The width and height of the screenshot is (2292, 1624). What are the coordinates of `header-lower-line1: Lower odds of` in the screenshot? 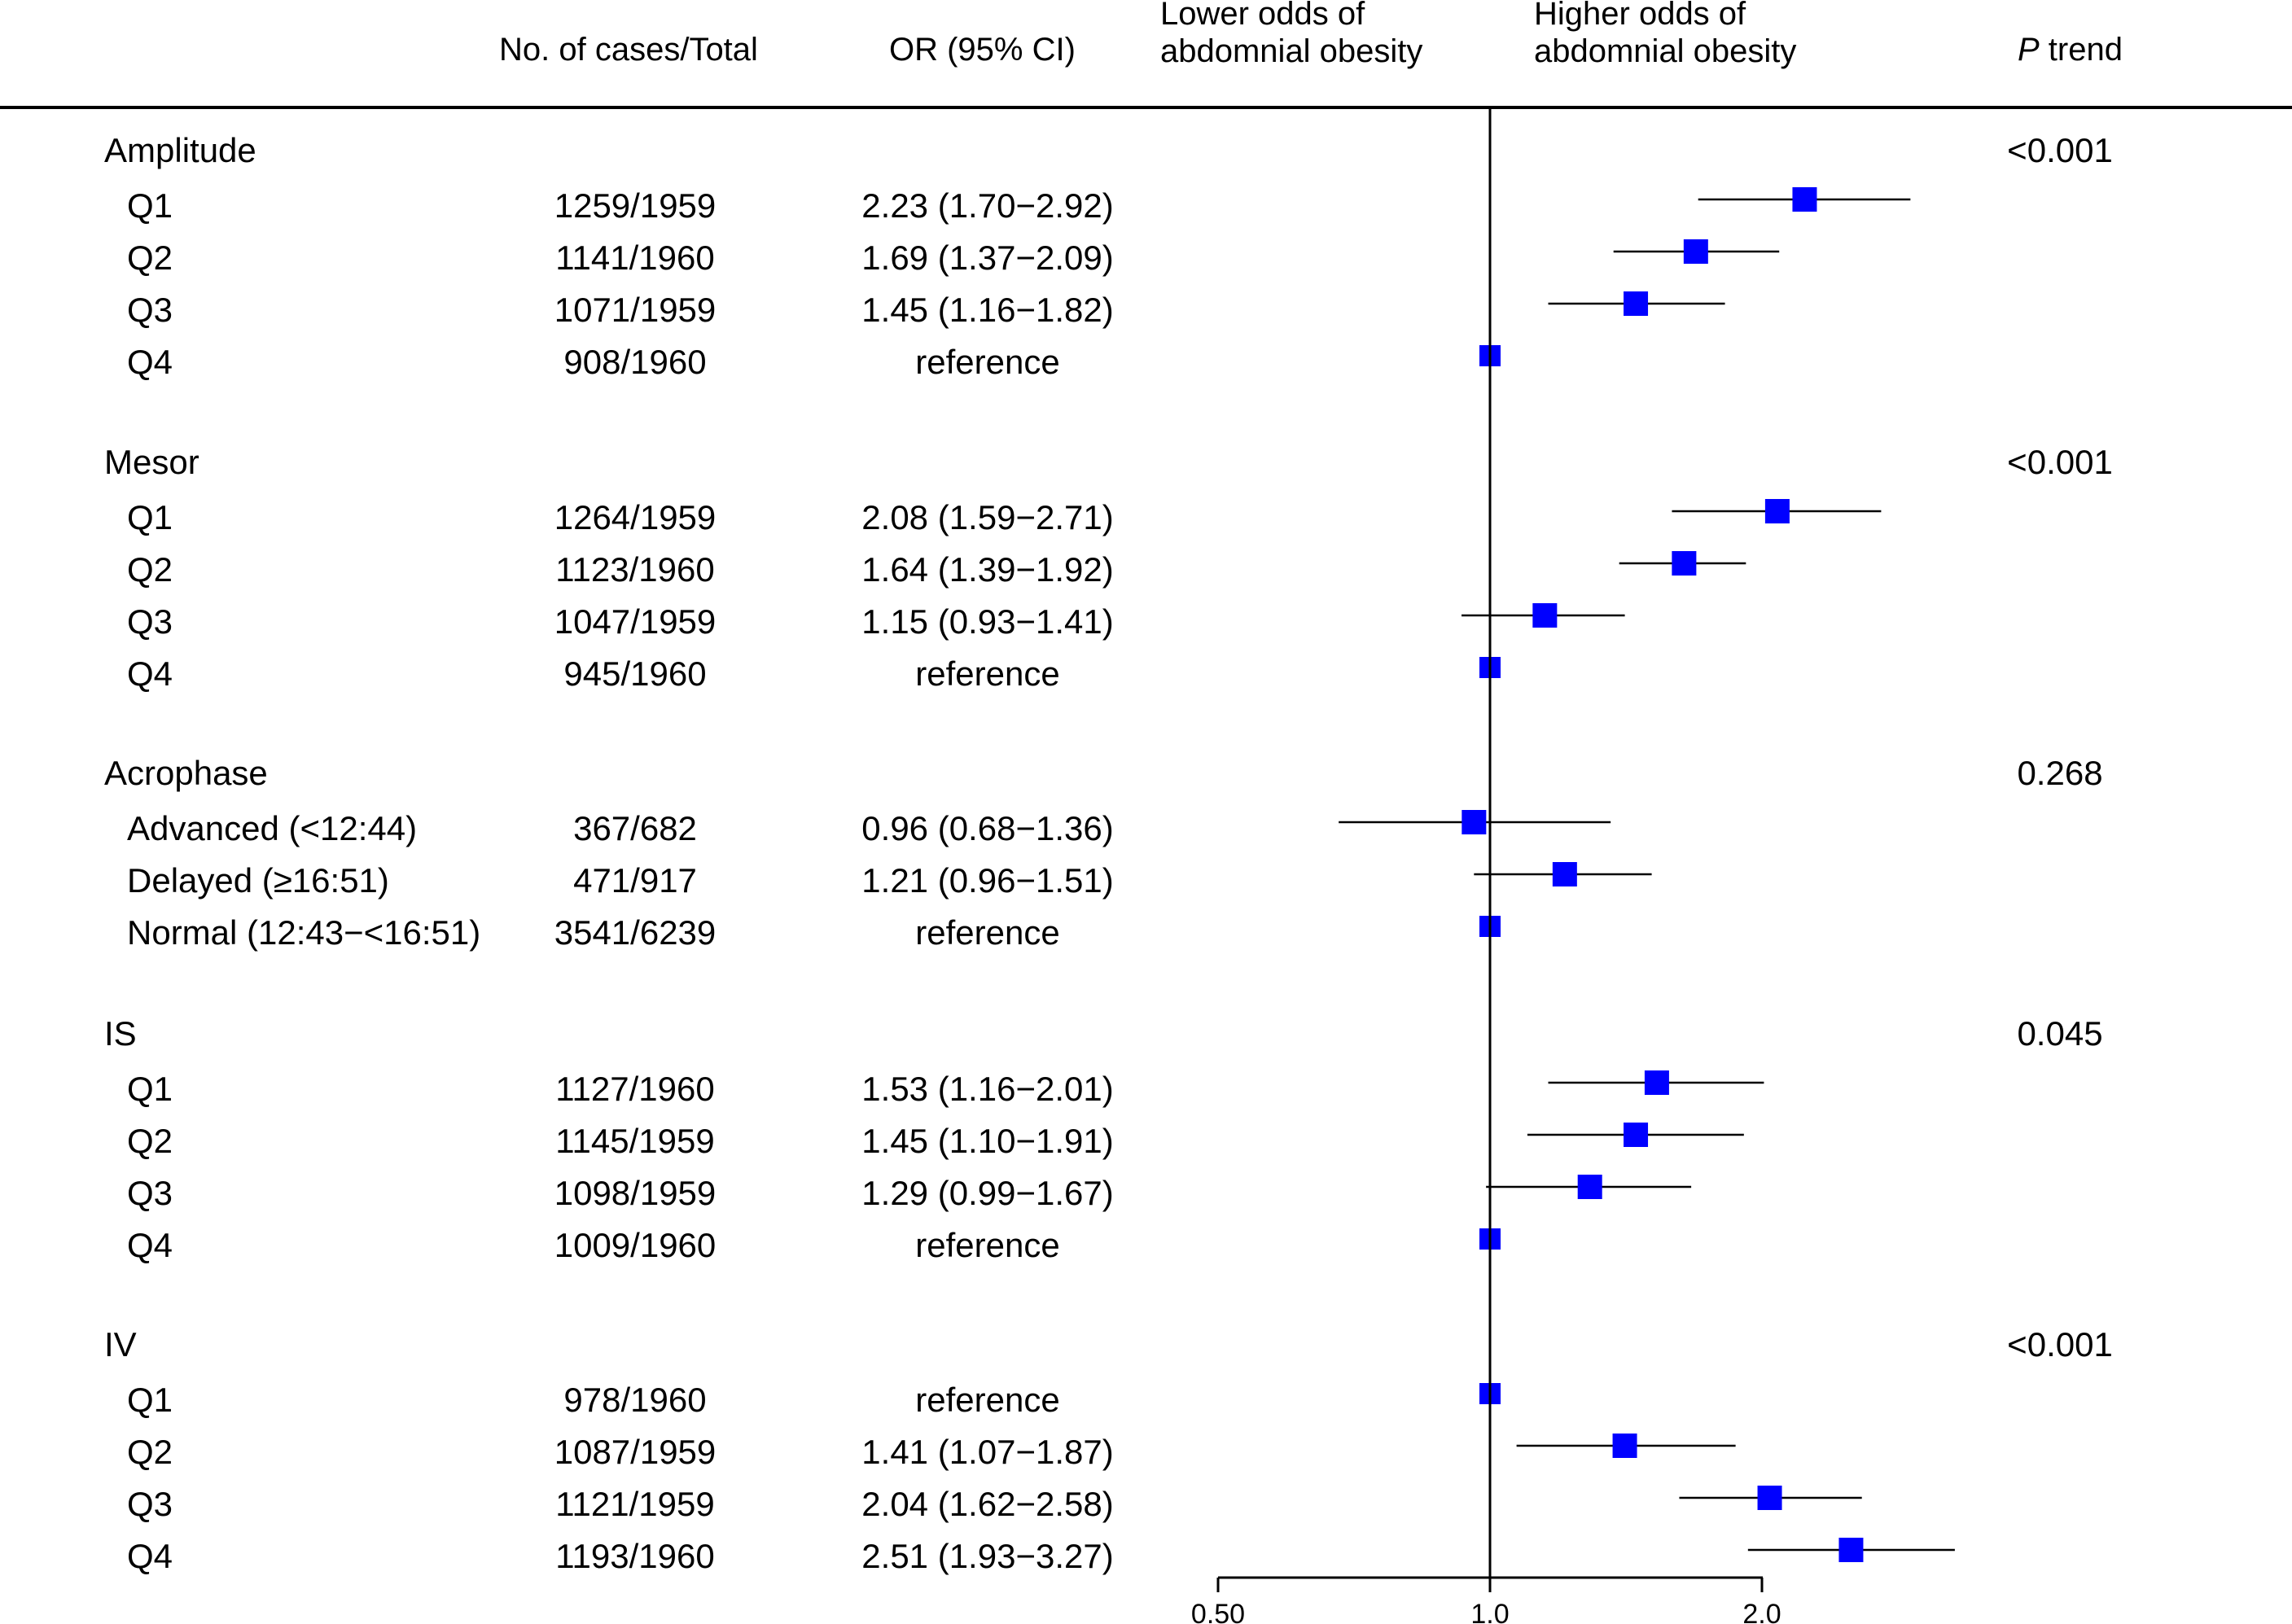 It's located at (1262, 16).